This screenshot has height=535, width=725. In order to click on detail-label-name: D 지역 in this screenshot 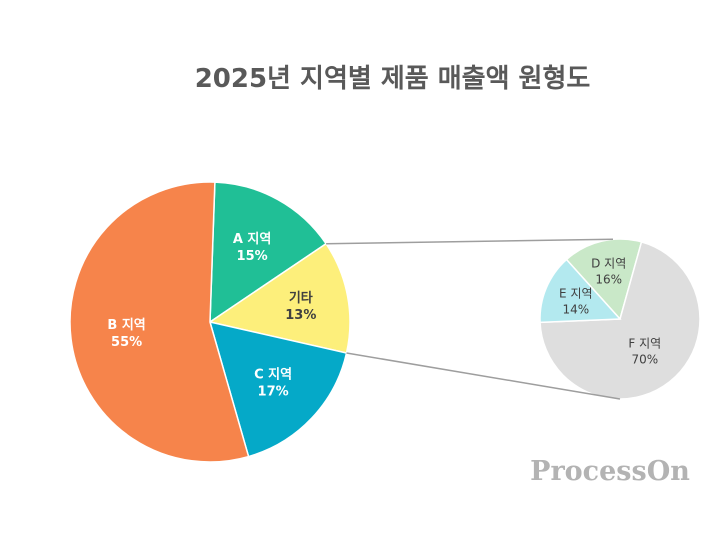, I will do `click(608, 264)`.